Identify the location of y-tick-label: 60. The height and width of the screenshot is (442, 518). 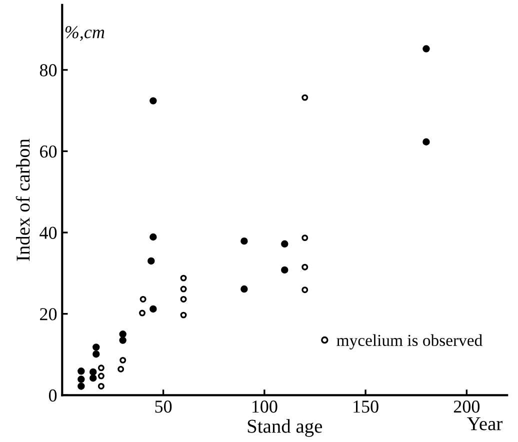
(48, 151).